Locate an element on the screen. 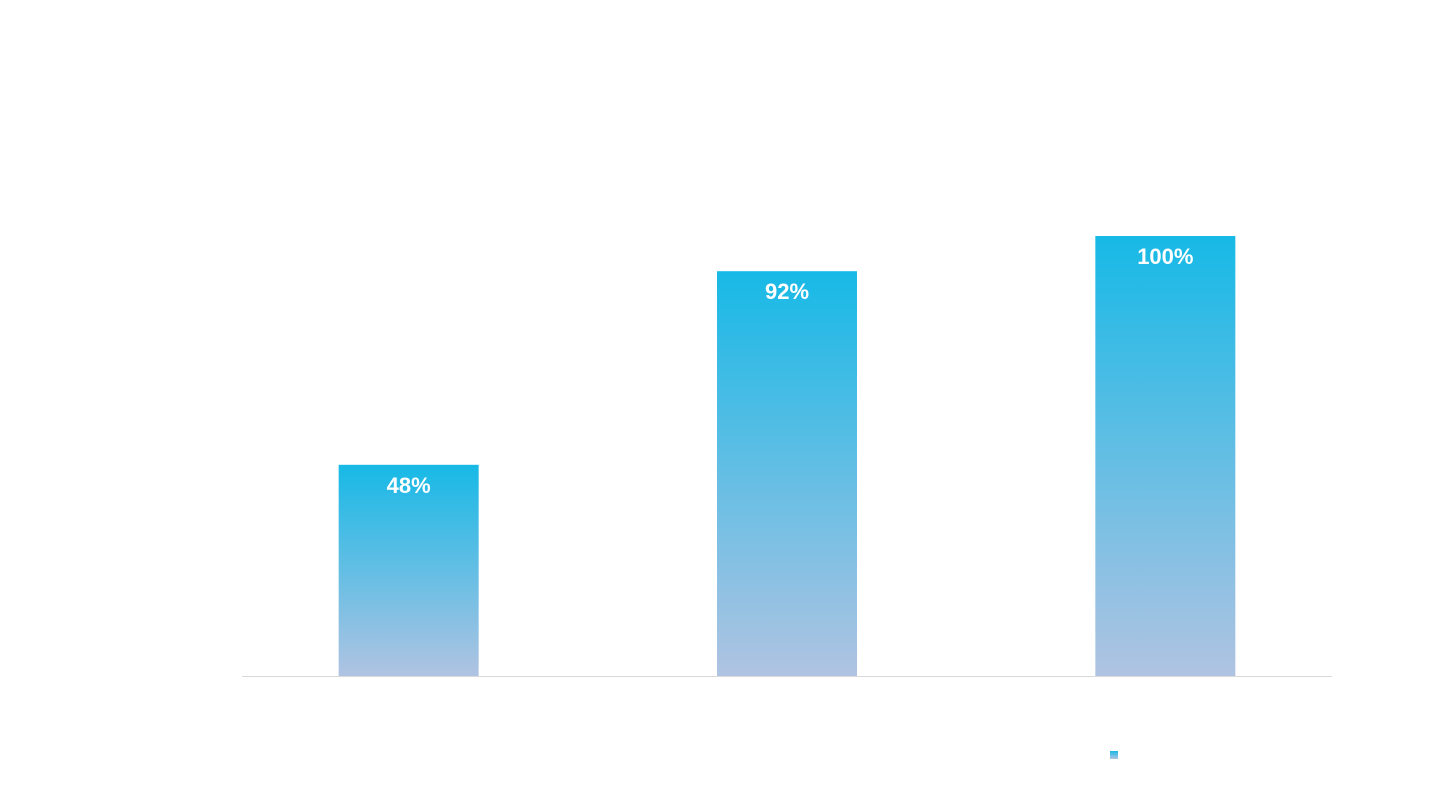 The width and height of the screenshot is (1450, 787). data-label: 48% is located at coordinates (409, 485).